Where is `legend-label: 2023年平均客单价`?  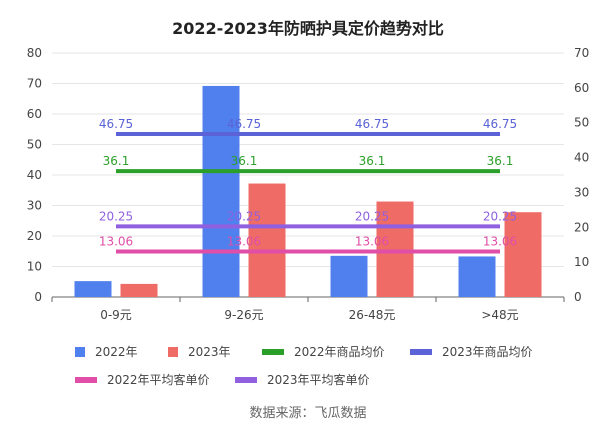 legend-label: 2023年平均客单价 is located at coordinates (318, 380).